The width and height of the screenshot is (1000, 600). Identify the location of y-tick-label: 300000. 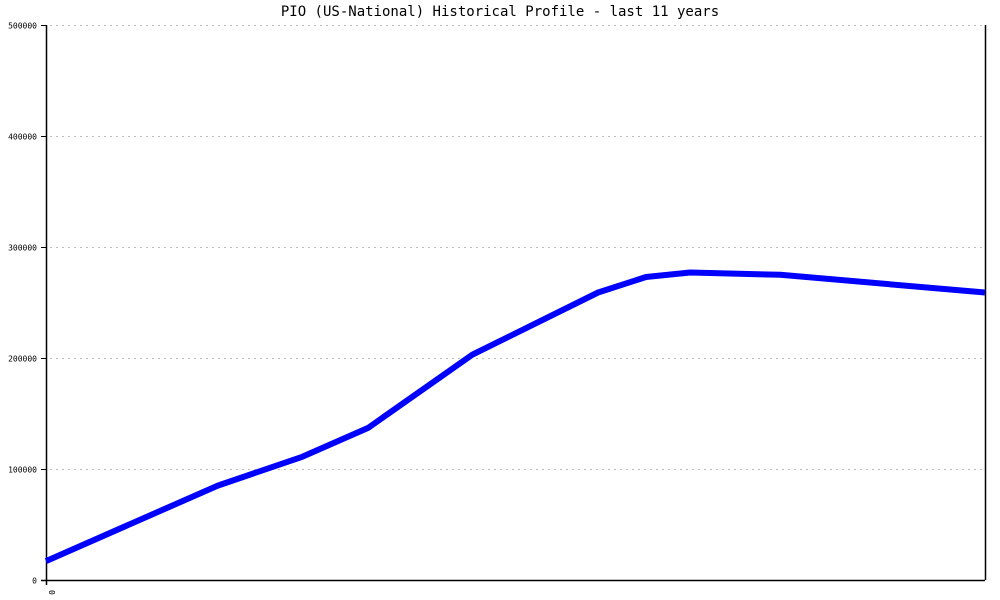
(22, 248).